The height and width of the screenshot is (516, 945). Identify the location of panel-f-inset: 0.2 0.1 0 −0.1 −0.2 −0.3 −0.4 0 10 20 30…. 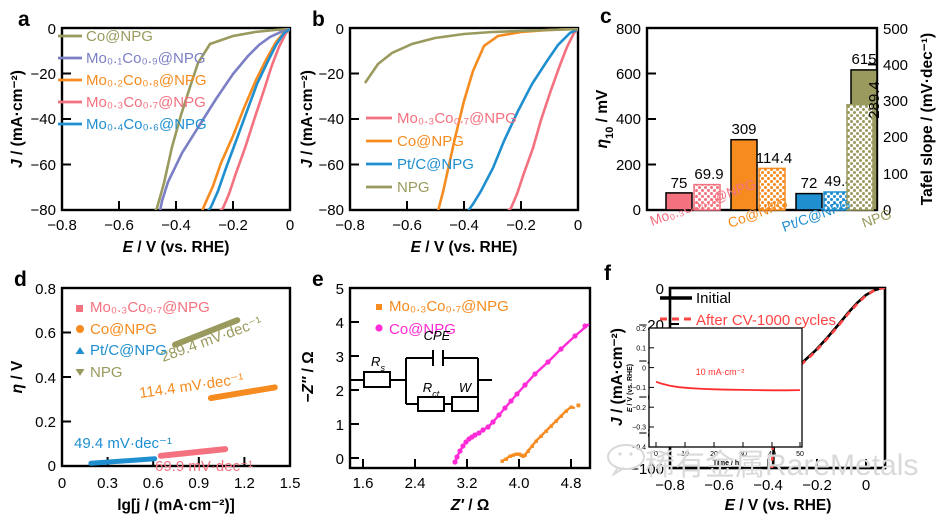
(715, 396).